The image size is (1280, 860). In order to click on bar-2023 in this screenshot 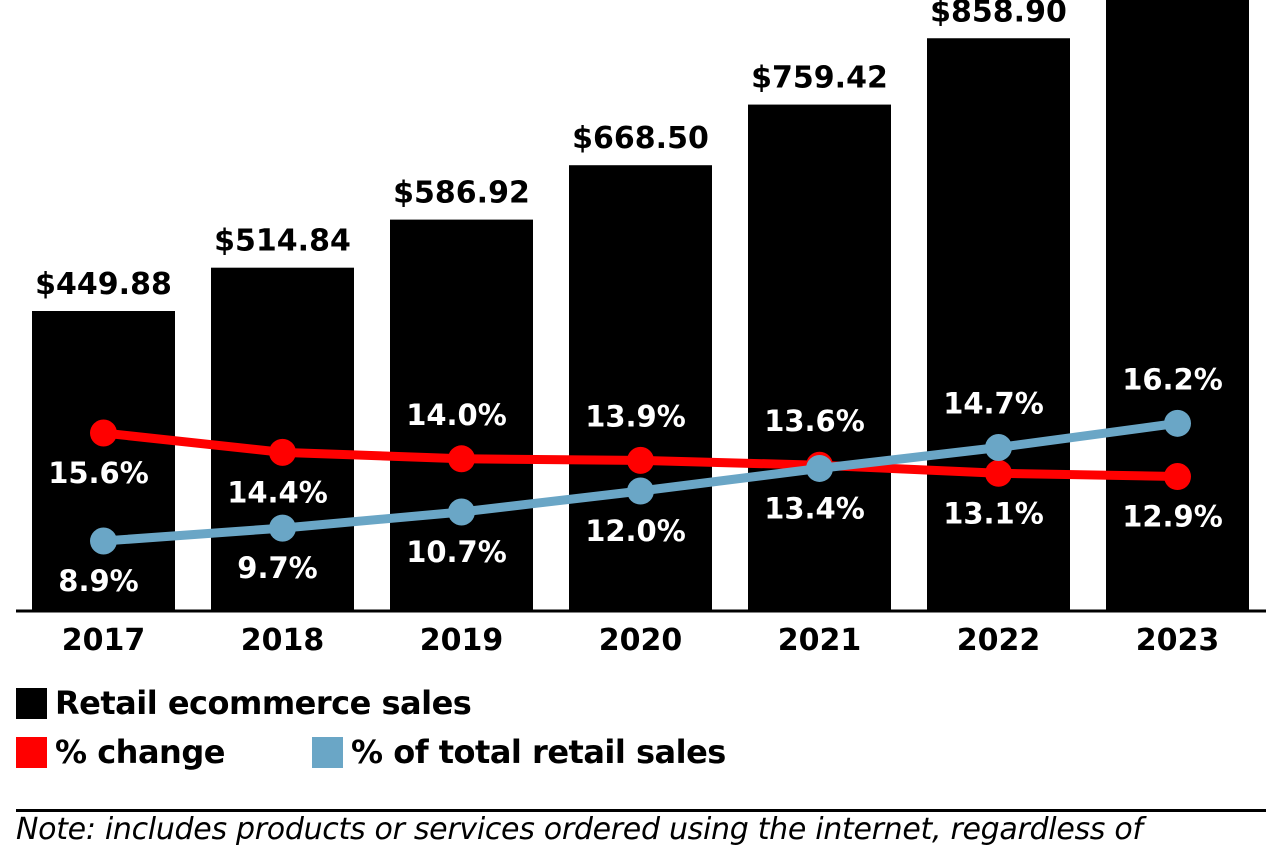, I will do `click(1177, 305)`.